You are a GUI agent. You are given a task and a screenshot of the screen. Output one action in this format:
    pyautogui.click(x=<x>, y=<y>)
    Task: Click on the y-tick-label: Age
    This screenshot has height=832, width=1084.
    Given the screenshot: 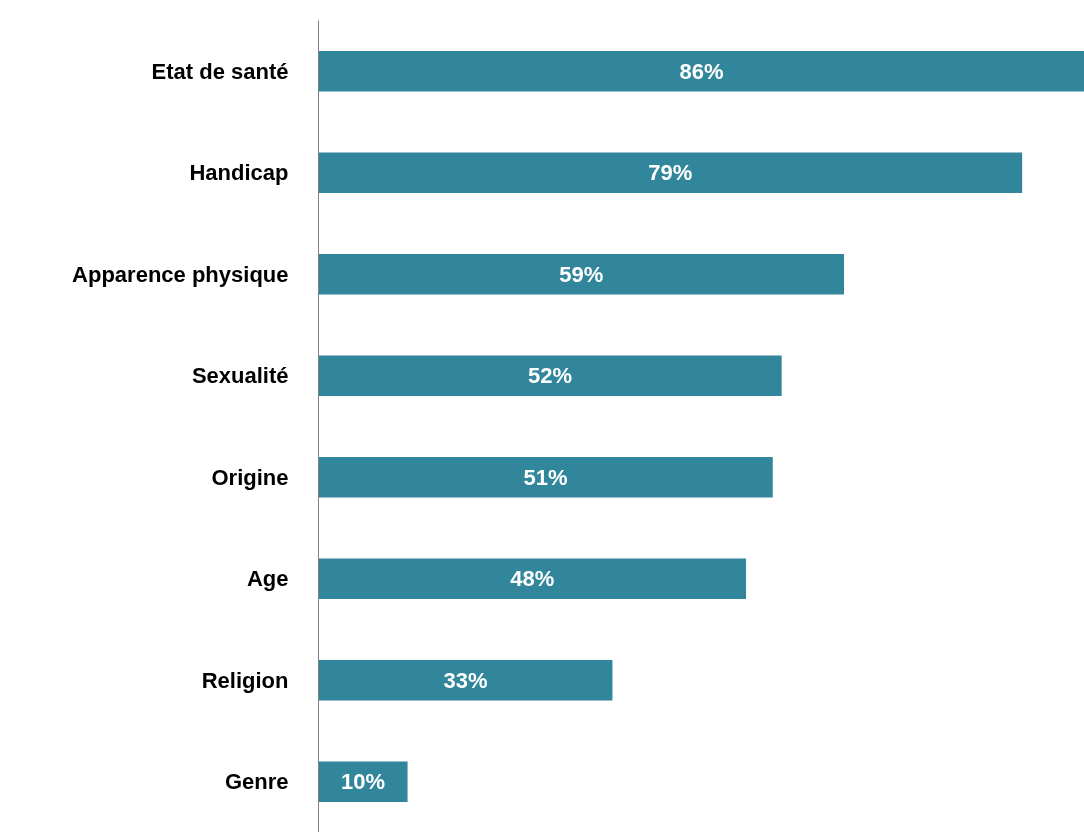 What is the action you would take?
    pyautogui.click(x=267, y=579)
    